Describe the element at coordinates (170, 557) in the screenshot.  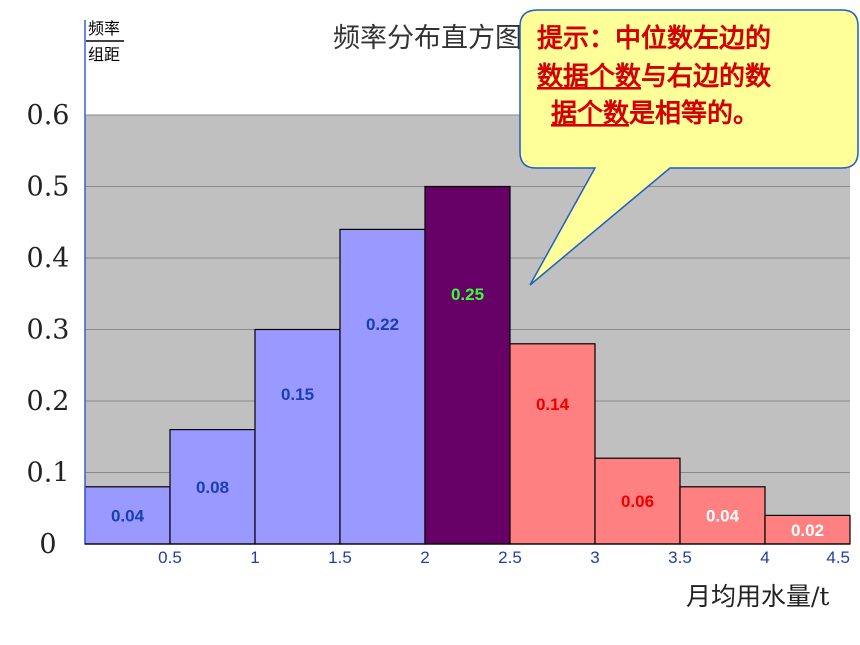
I see `x-tick-label: 0.5` at that location.